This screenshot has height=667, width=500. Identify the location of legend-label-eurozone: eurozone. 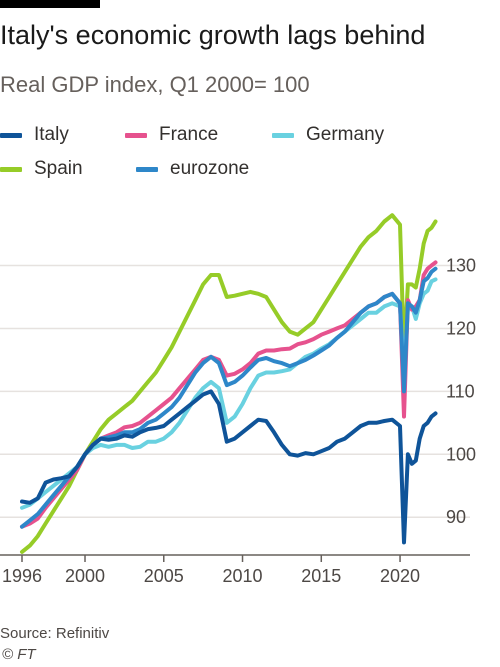
(210, 168).